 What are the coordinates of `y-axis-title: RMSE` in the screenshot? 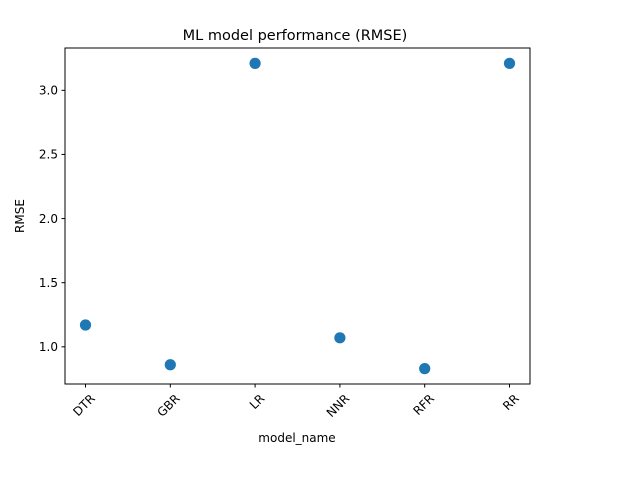 It's located at (20, 216).